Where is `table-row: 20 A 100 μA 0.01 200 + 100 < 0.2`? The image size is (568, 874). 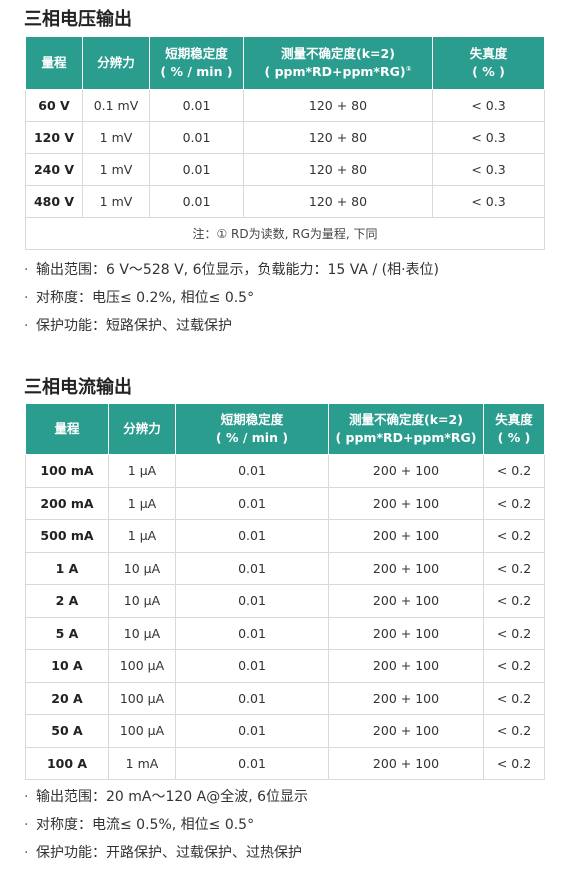 table-row: 20 A 100 μA 0.01 200 + 100 < 0.2 is located at coordinates (285, 698).